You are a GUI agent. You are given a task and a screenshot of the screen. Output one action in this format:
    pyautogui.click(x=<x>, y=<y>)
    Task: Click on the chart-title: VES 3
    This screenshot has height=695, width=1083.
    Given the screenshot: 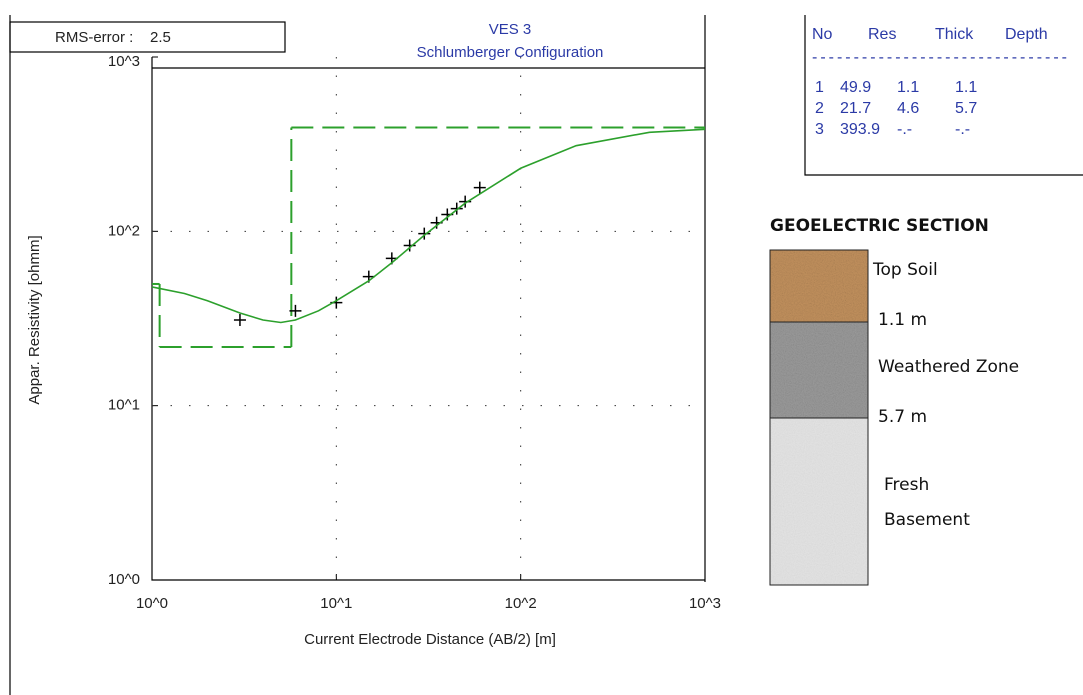 What is the action you would take?
    pyautogui.click(x=510, y=29)
    